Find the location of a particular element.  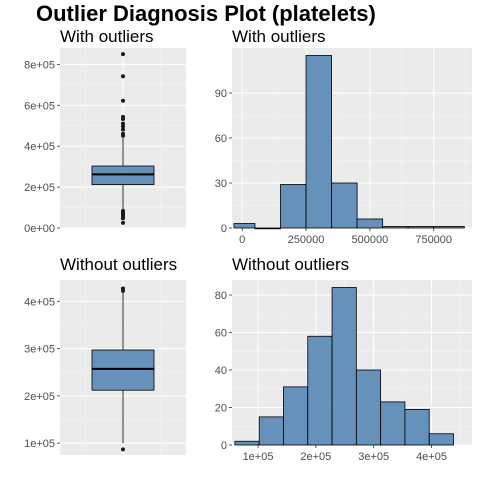

x-tick-label: 500000 is located at coordinates (370, 240).